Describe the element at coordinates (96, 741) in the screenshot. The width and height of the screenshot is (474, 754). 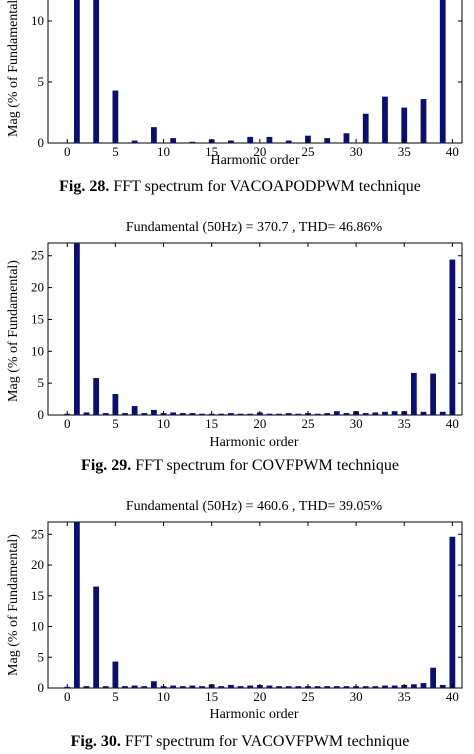
I see `caption-number: Fig. 30.` at that location.